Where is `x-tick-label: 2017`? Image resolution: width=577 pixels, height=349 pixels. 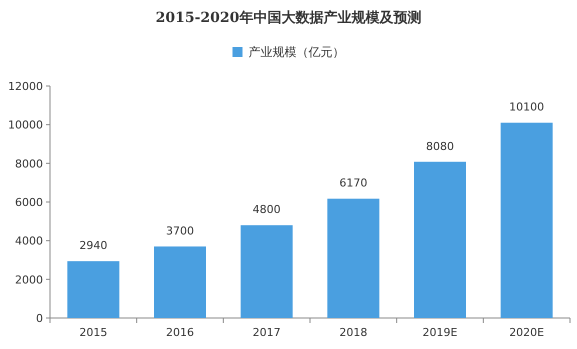
x-tick-label: 2017 is located at coordinates (266, 332).